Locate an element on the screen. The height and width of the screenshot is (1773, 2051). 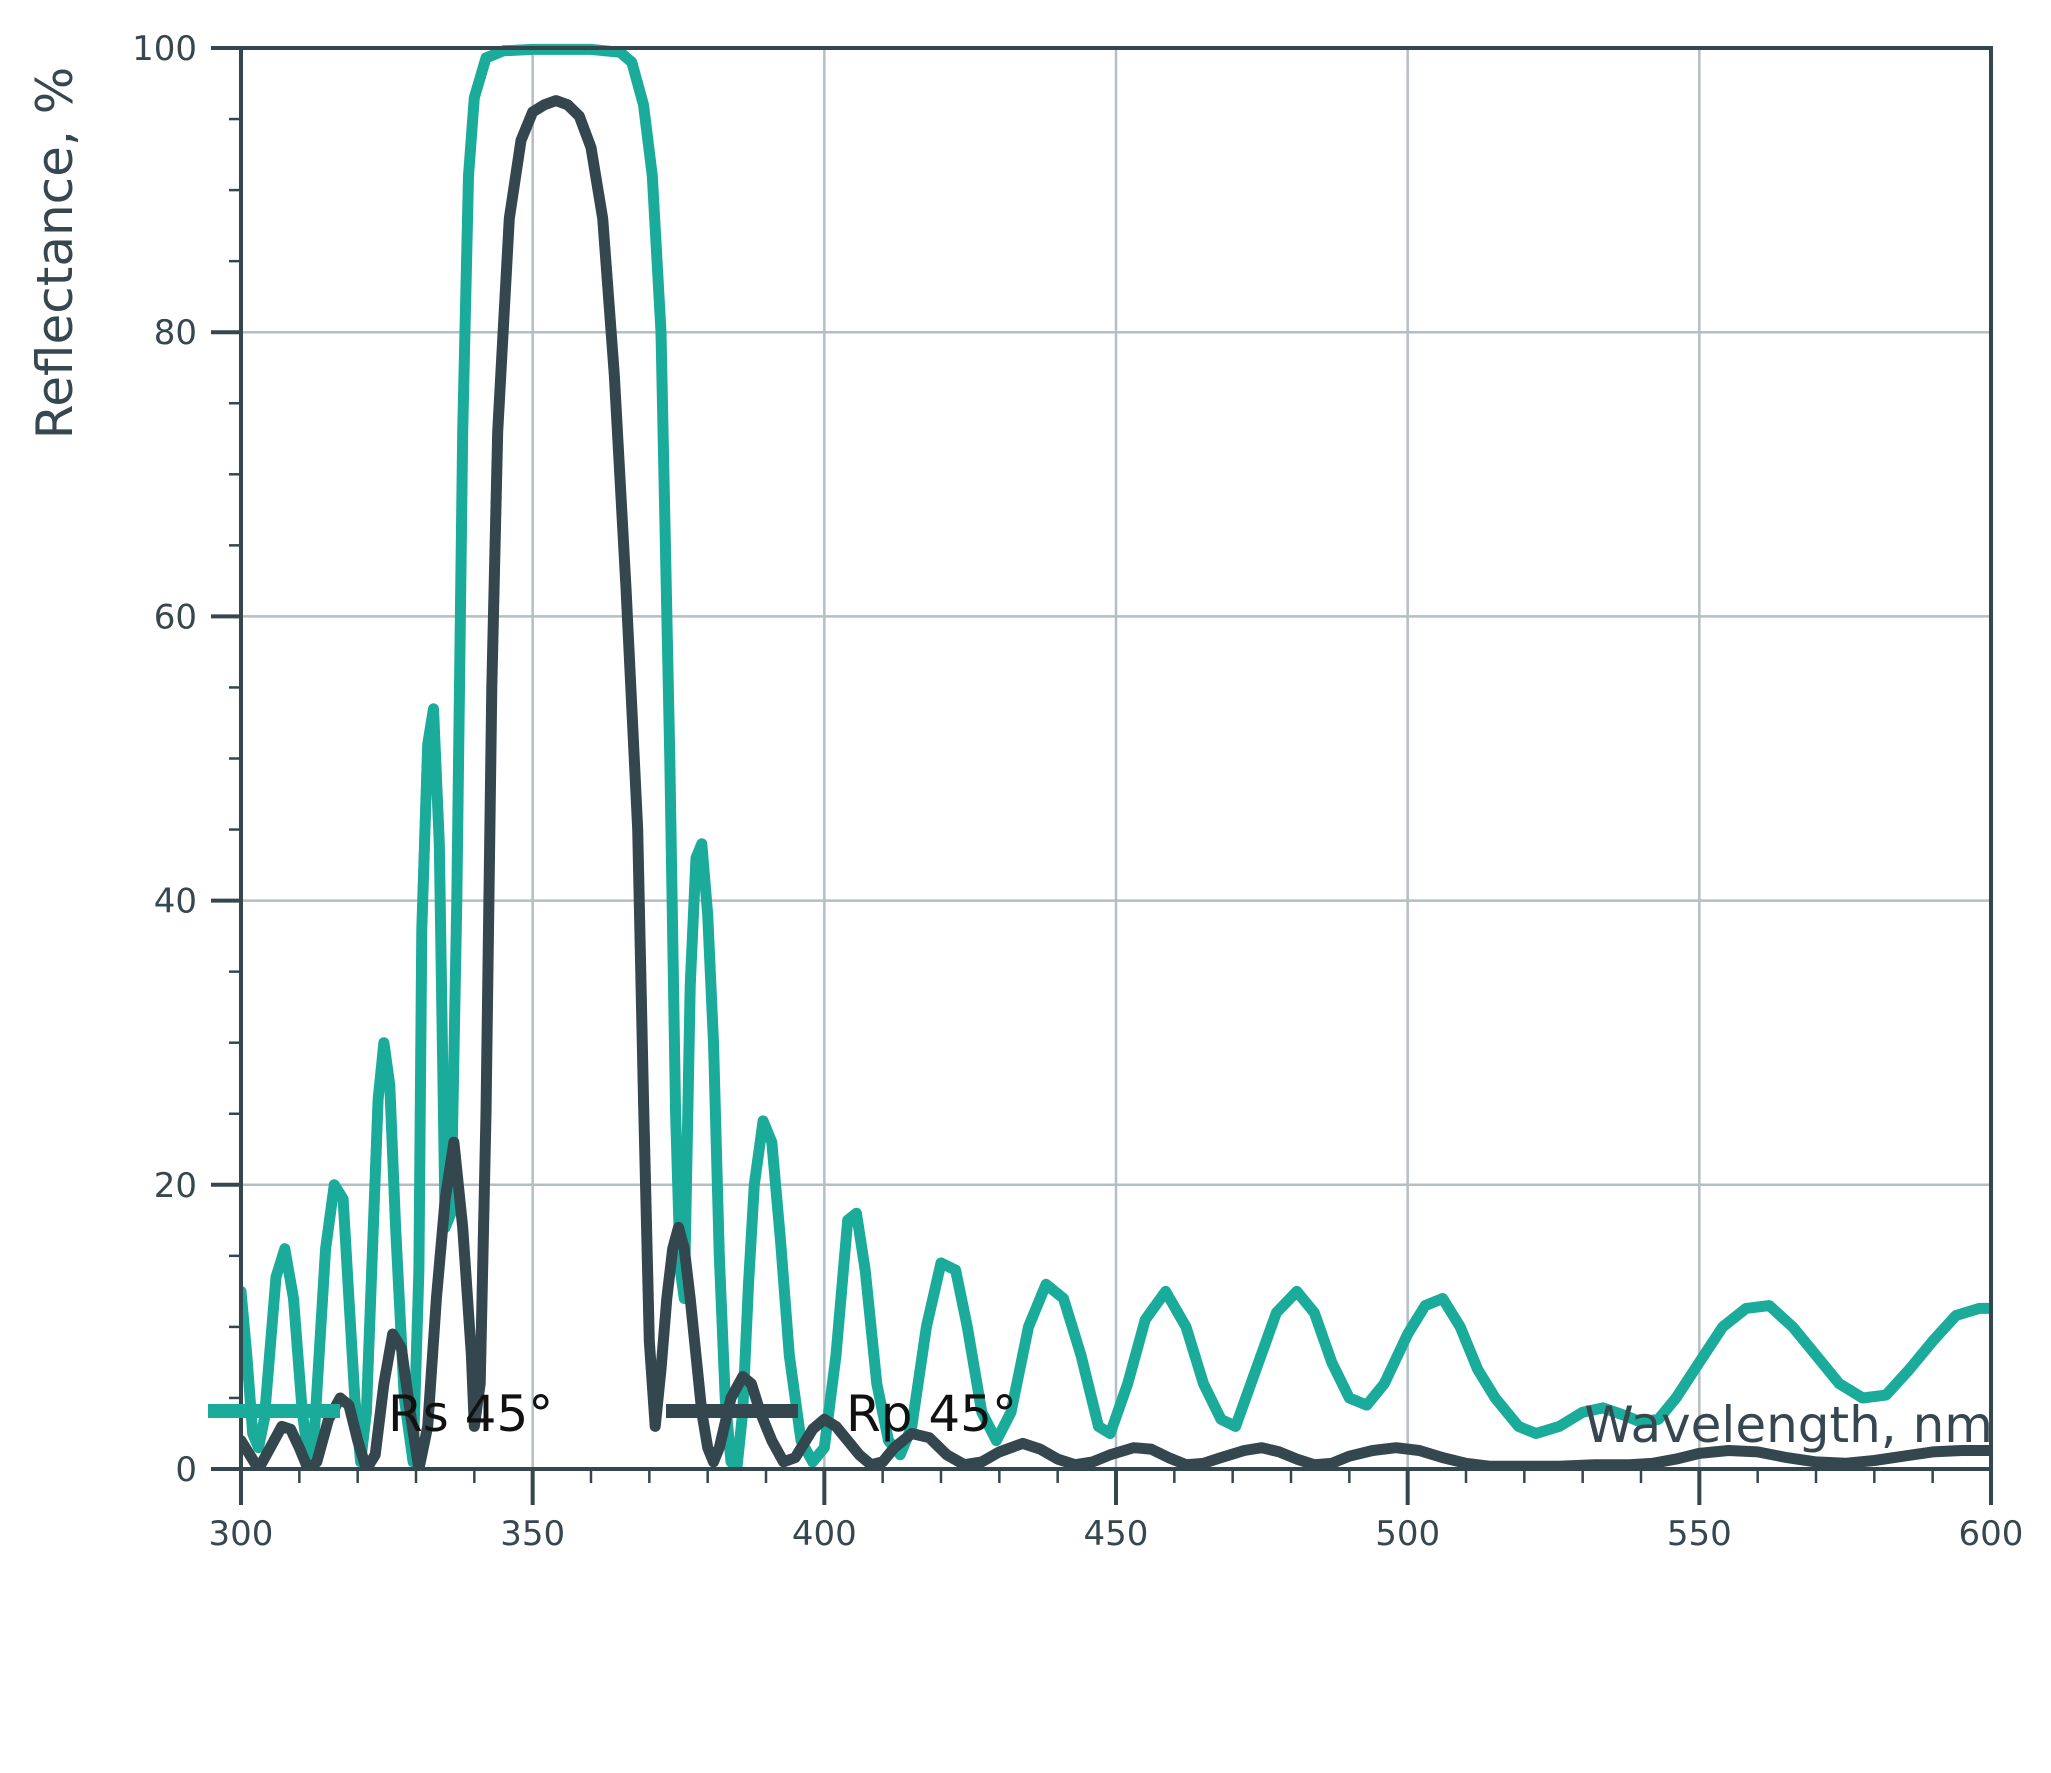
y-tick-label-40: 40 is located at coordinates (175, 902).